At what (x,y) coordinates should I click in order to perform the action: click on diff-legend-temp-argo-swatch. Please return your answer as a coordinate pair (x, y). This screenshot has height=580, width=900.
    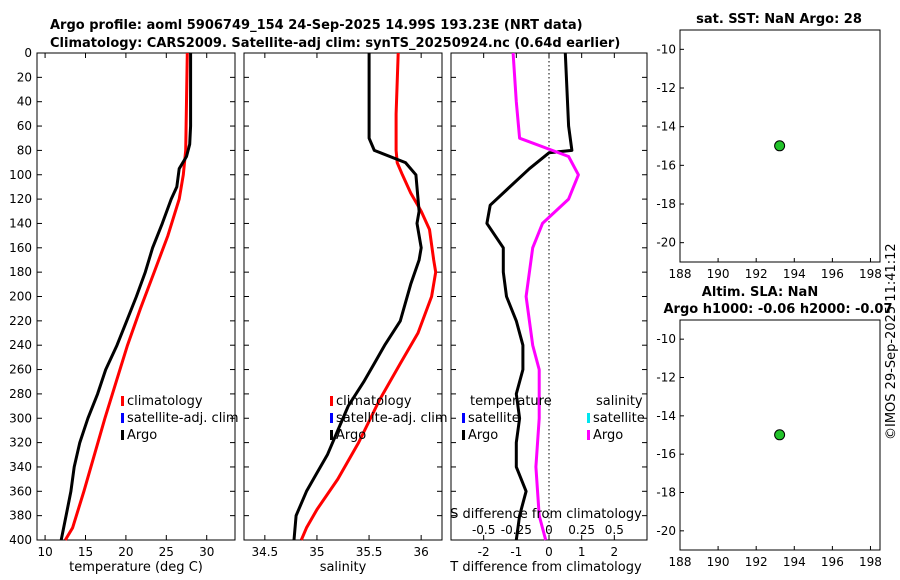
    Looking at the image, I should click on (463, 435).